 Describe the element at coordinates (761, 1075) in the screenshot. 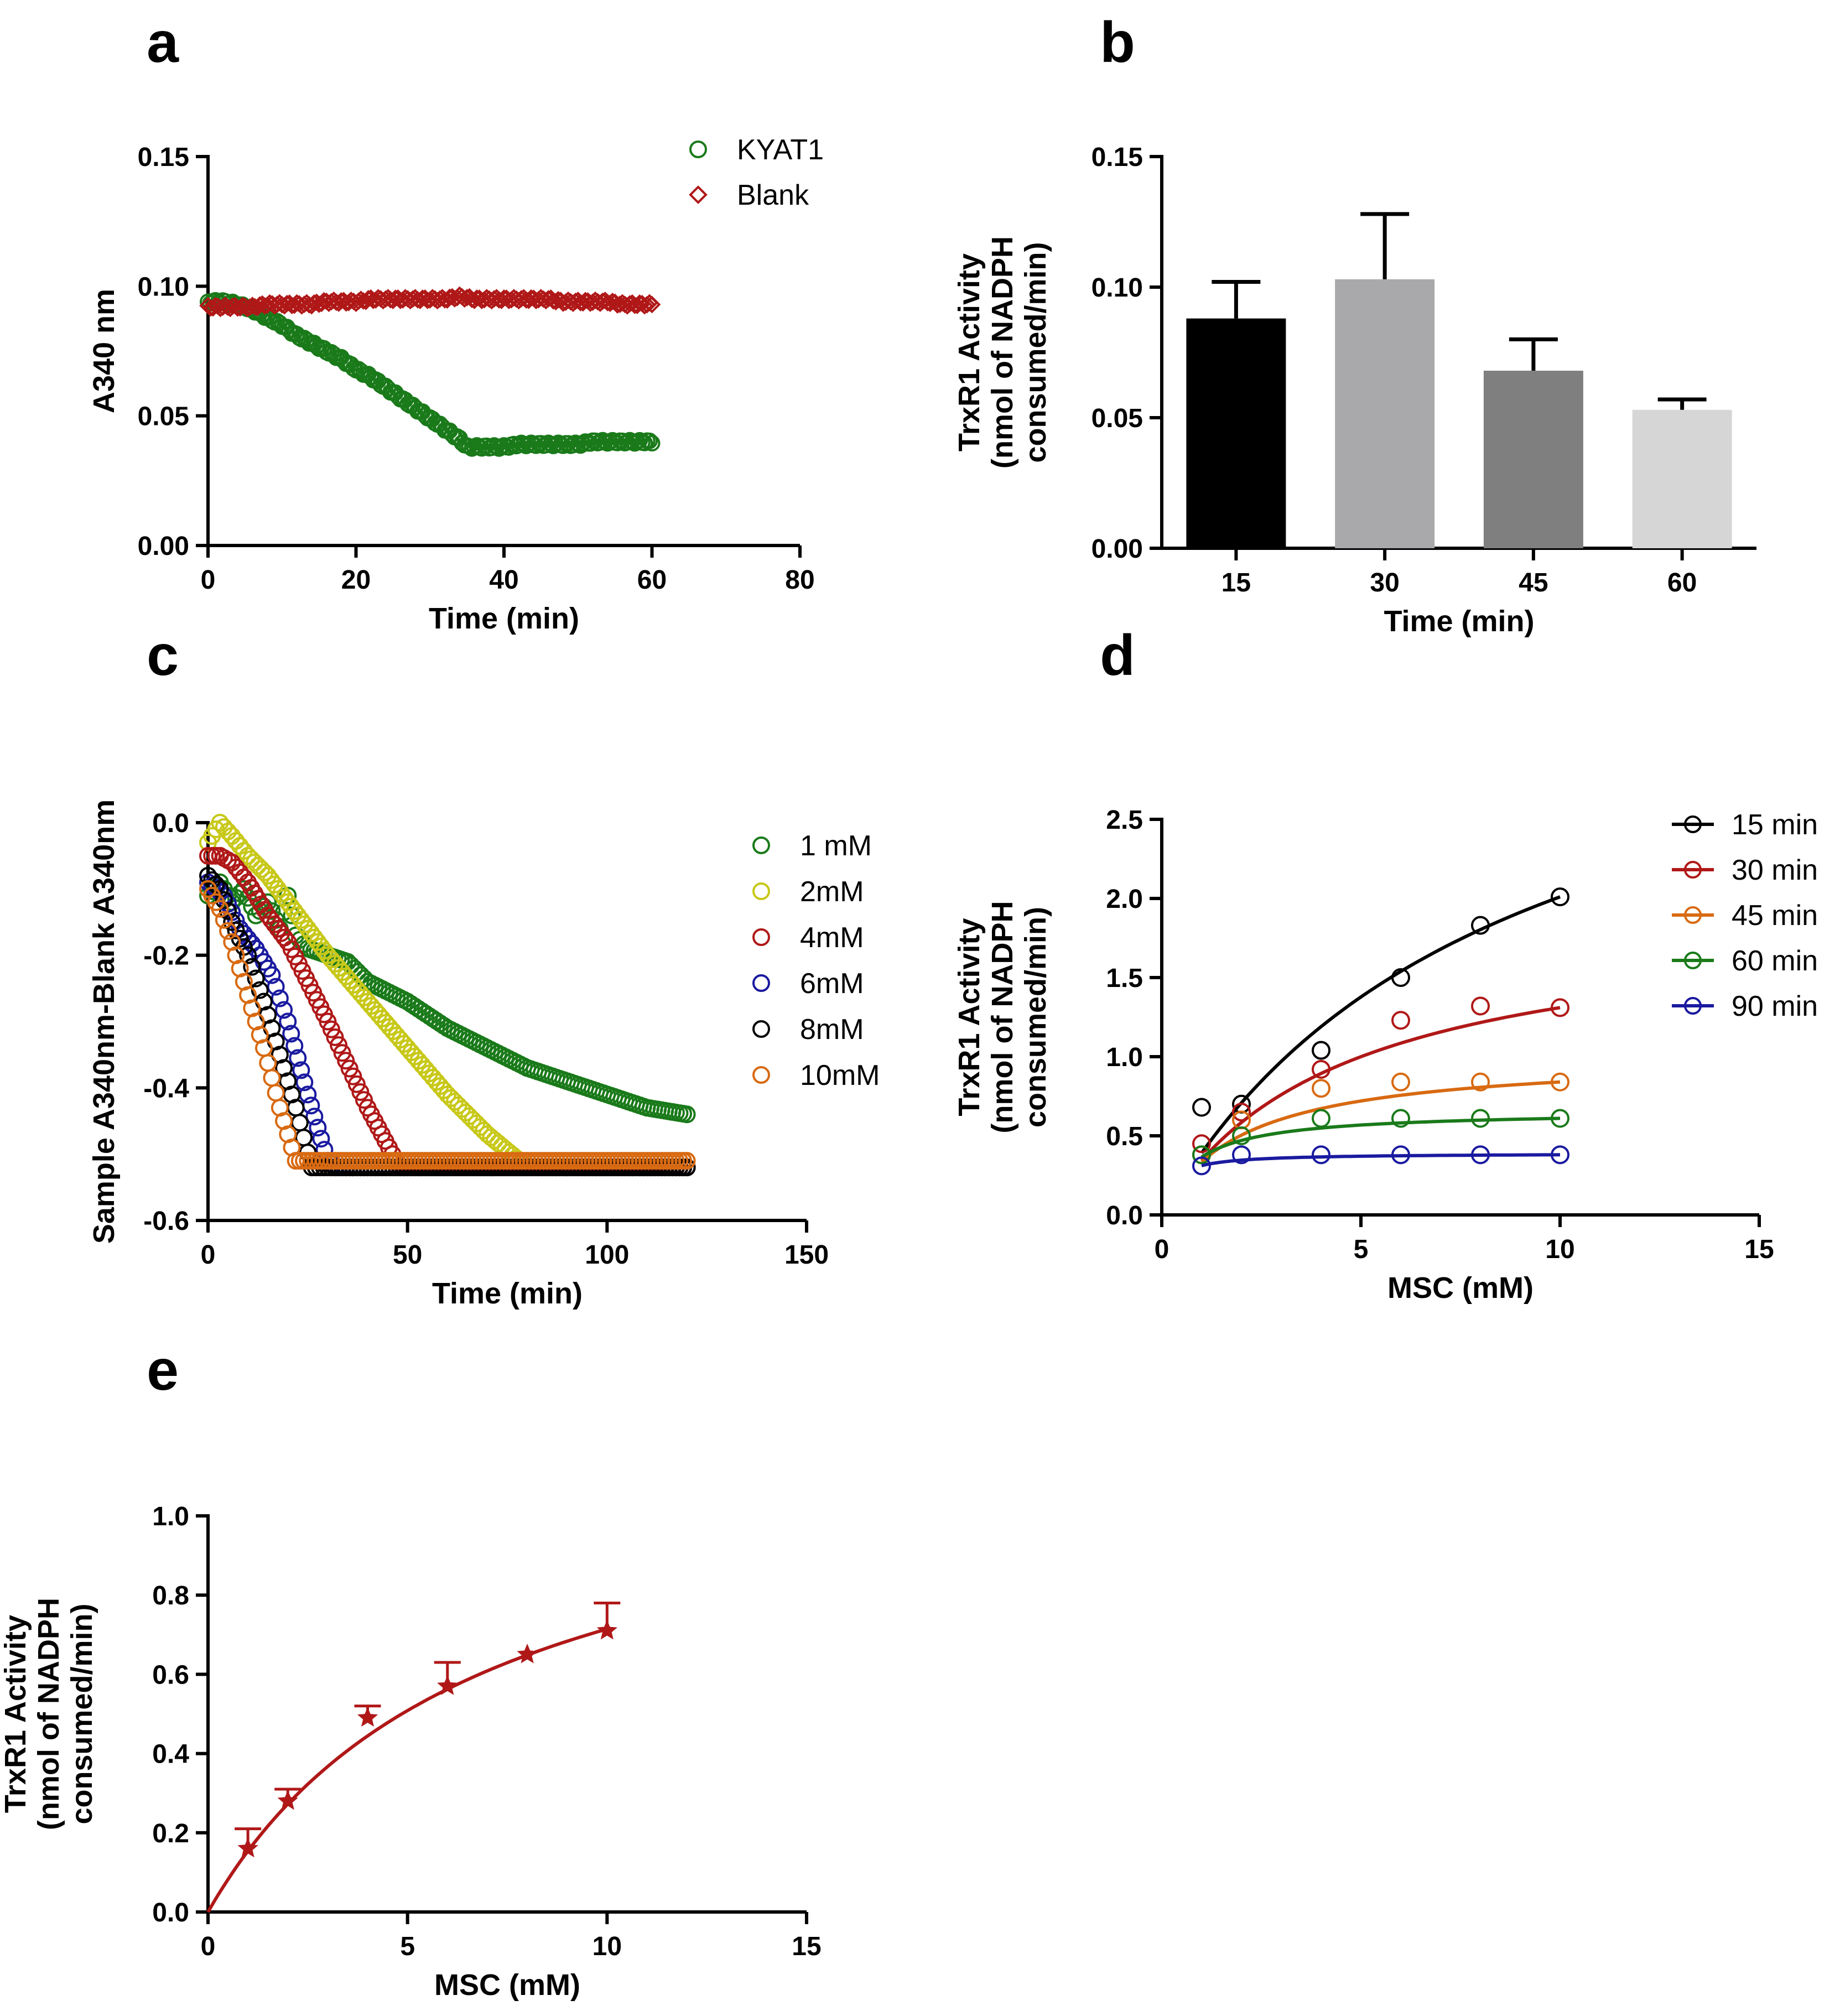

I see `legend-marker-10mM` at that location.